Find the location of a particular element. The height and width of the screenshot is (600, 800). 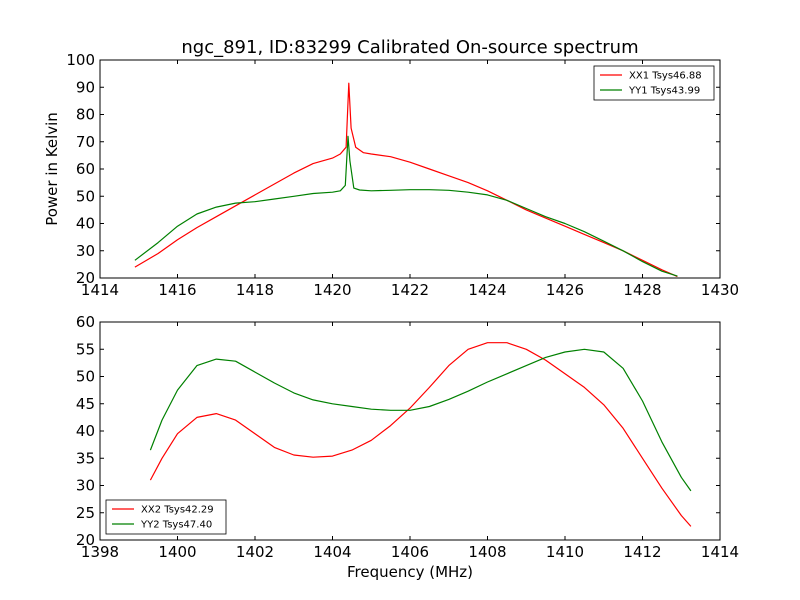

x-tick-label: 1412 is located at coordinates (642, 552).